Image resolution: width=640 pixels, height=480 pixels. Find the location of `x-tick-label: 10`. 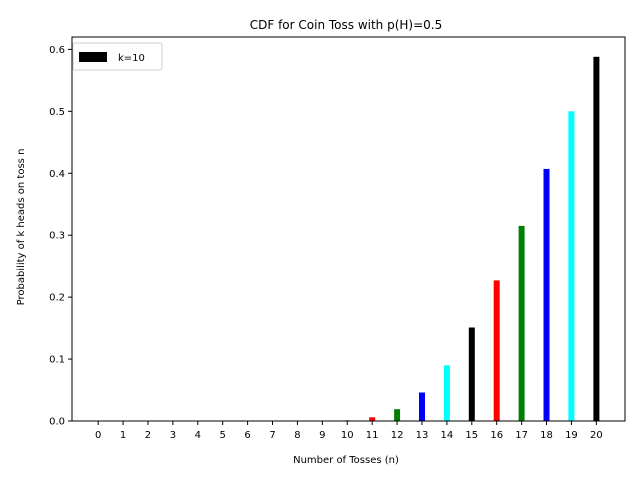

x-tick-label: 10 is located at coordinates (347, 435).